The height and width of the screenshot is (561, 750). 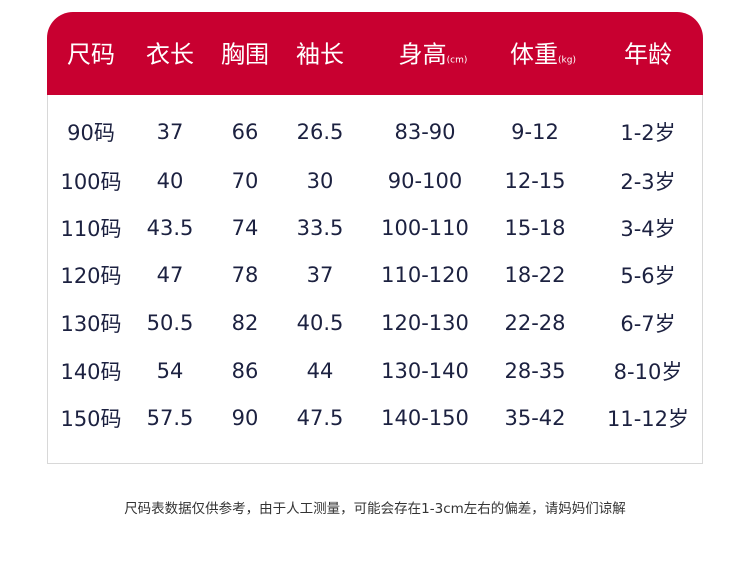 I want to click on table-cell: 40, so click(x=170, y=181).